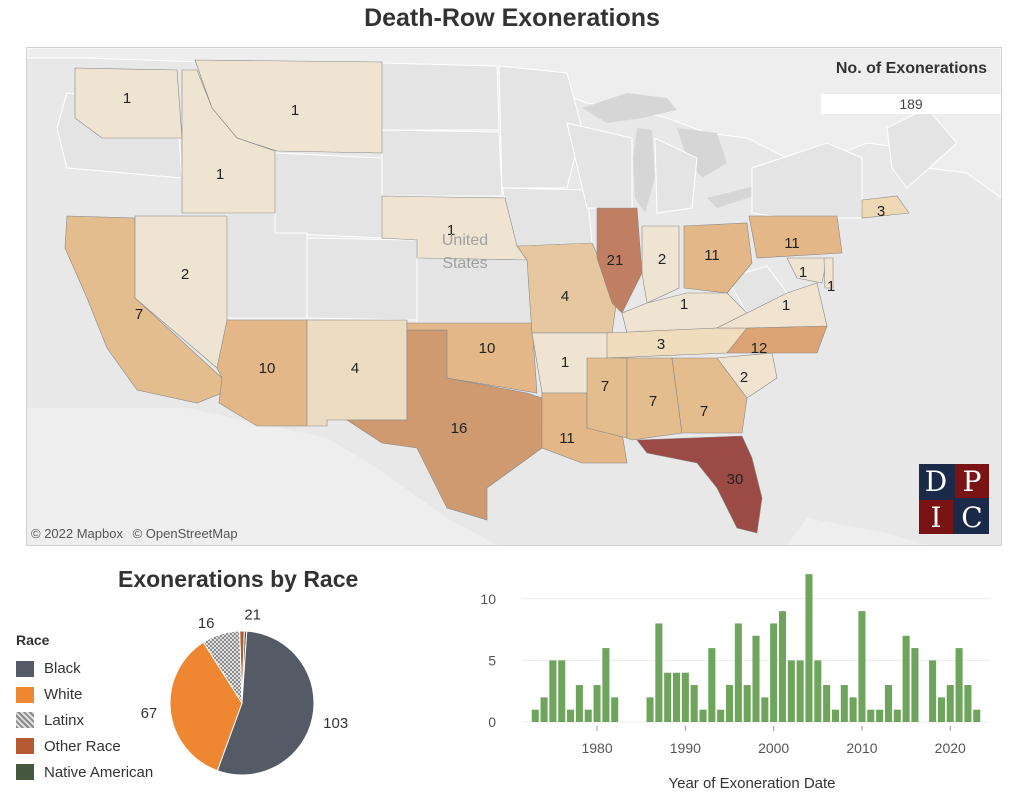 This screenshot has height=809, width=1024. Describe the element at coordinates (915, 685) in the screenshot. I see `bar-2016` at that location.